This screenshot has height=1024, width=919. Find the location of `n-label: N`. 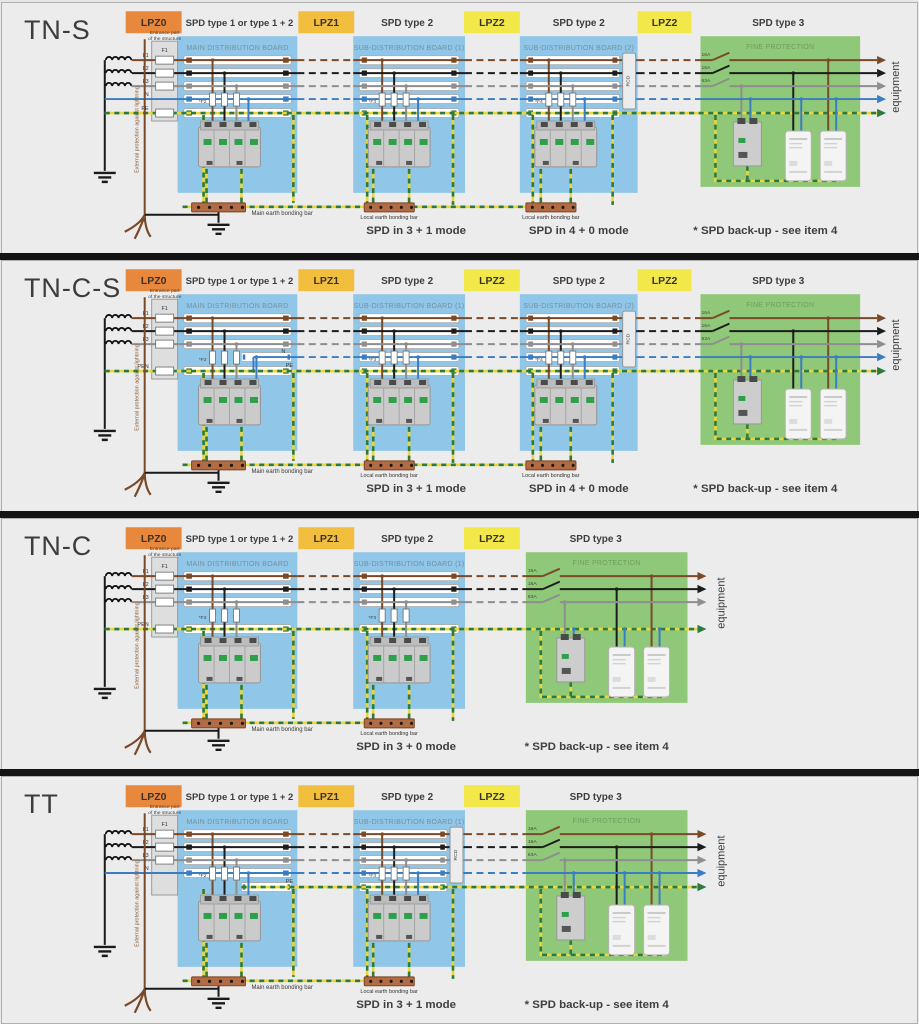

n-label: N is located at coordinates (147, 95).